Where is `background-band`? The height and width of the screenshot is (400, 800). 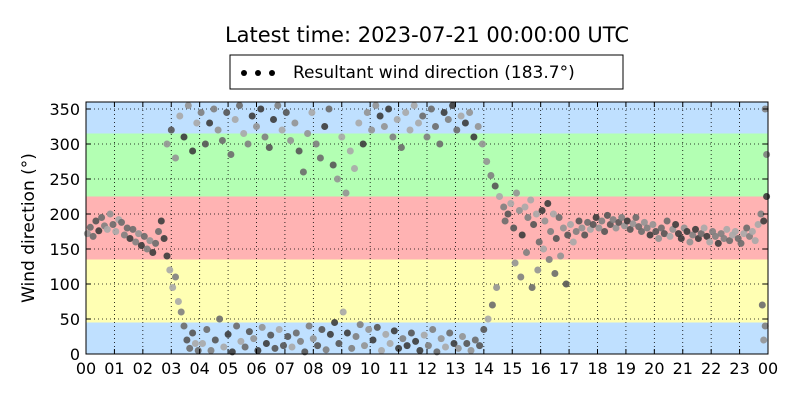 background-band is located at coordinates (427, 118).